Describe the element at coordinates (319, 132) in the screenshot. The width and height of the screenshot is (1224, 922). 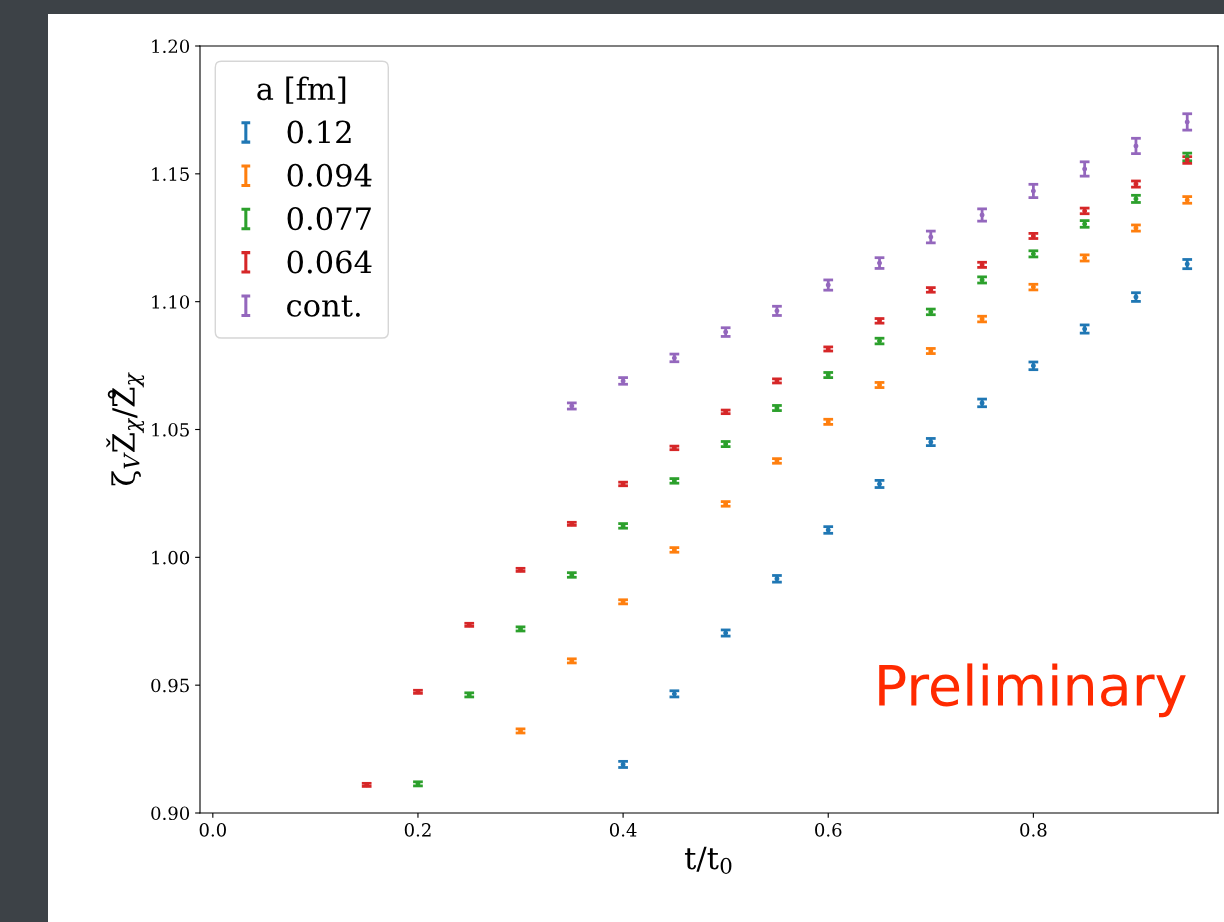
I see `legend-label: 0.12` at that location.